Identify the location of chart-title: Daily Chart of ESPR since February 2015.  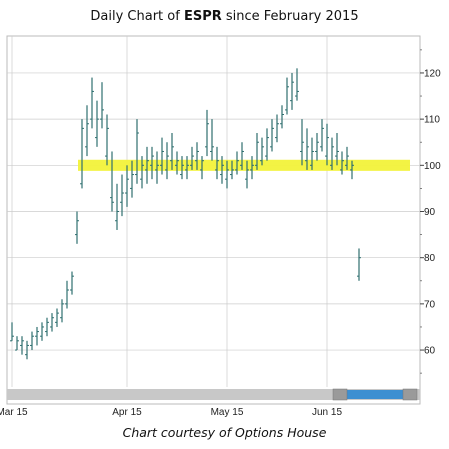
(224, 16).